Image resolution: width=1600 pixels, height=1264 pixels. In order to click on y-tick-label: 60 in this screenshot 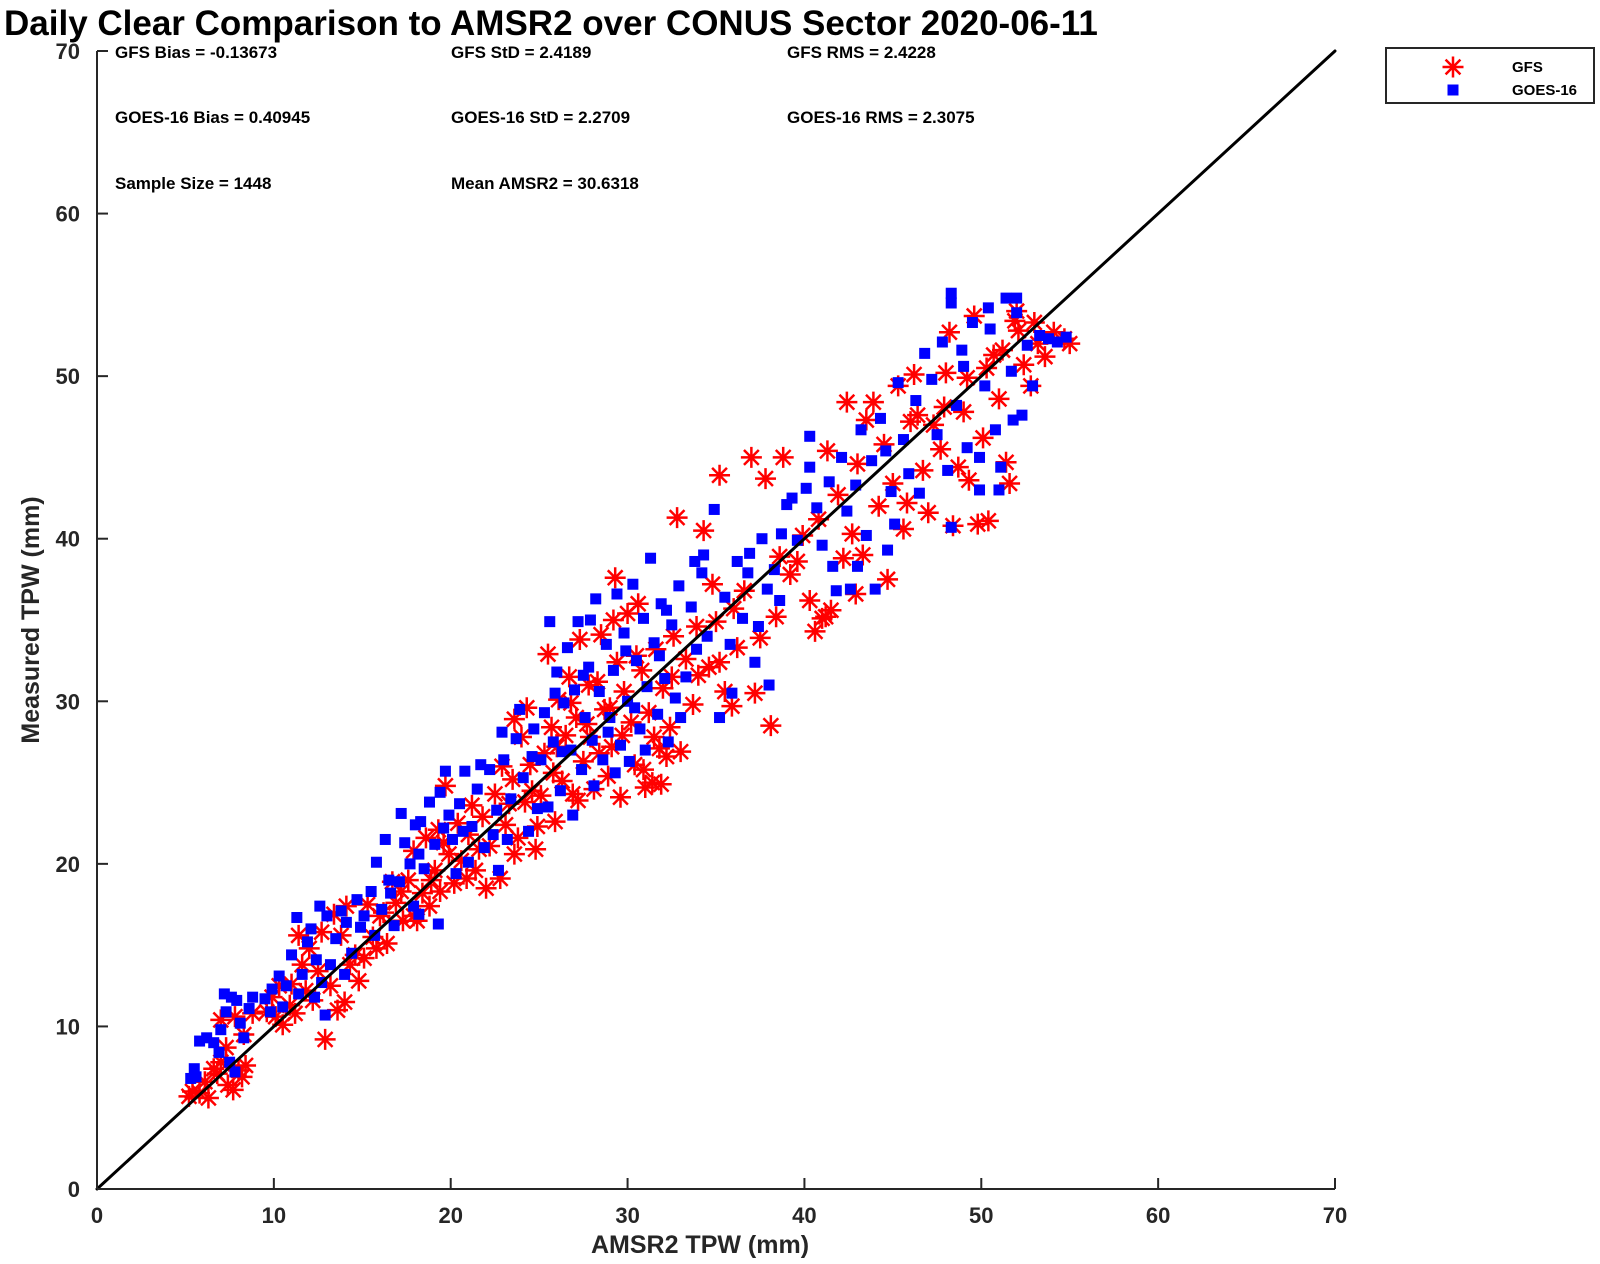, I will do `click(68, 214)`.